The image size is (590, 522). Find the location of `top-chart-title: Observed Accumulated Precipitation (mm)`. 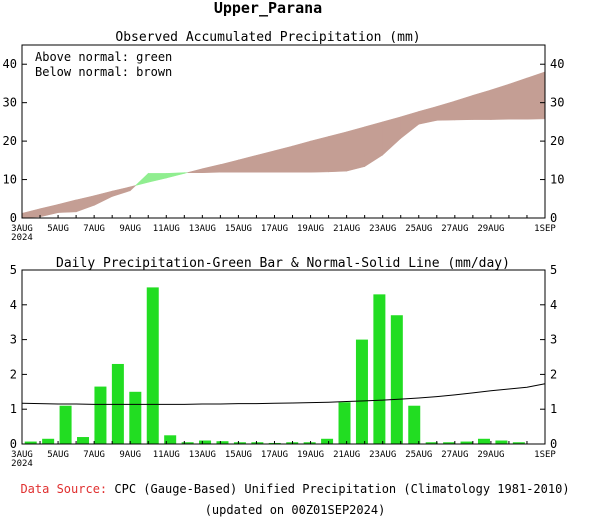

top-chart-title: Observed Accumulated Precipitation (mm) is located at coordinates (267, 37).